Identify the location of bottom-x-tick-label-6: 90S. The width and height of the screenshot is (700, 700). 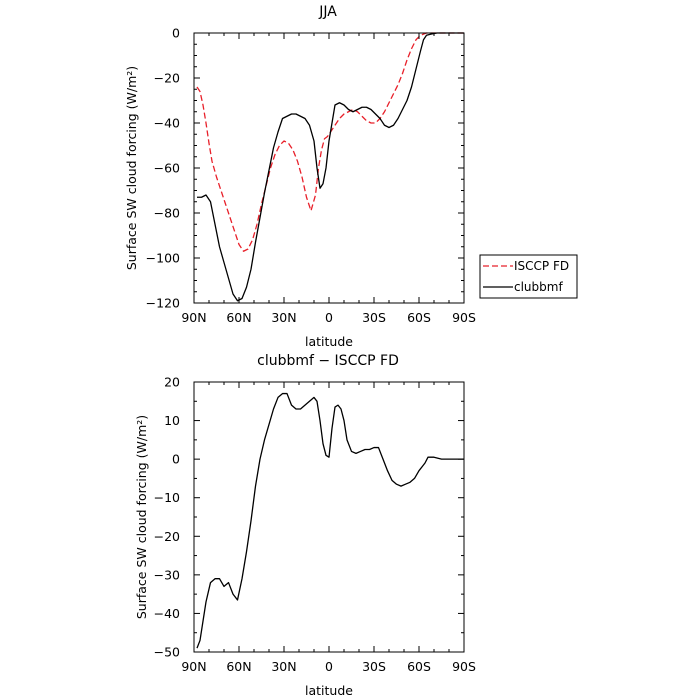
(464, 666).